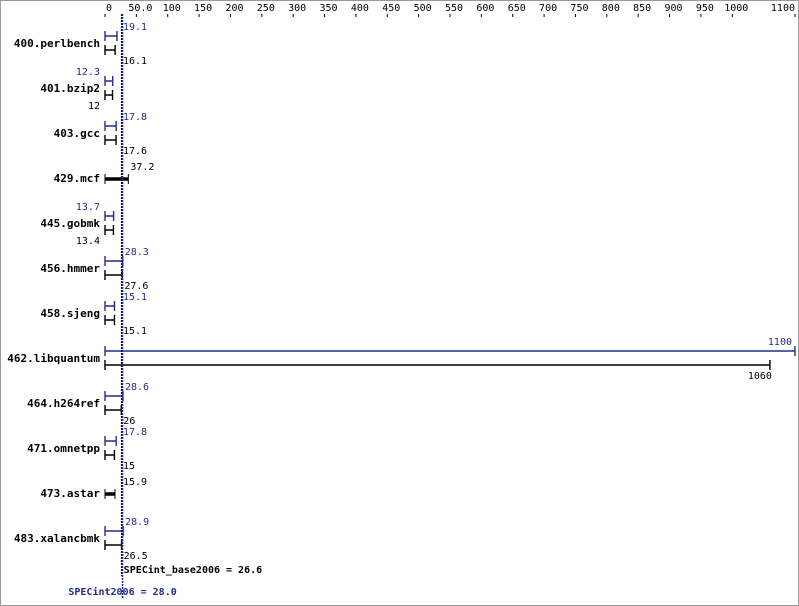  I want to click on value-label: 12.3, so click(88, 72).